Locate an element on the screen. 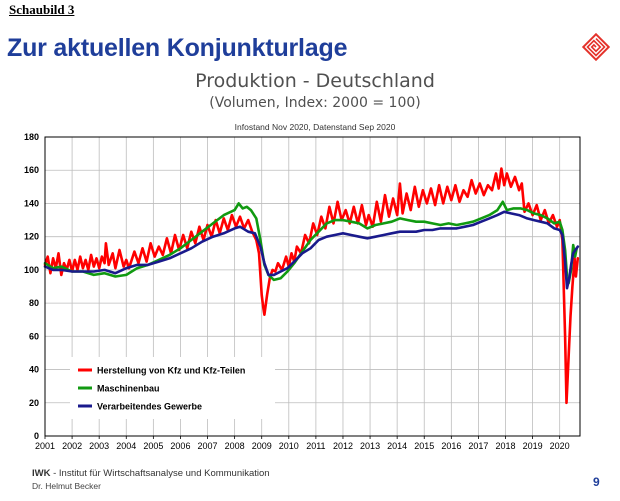 The width and height of the screenshot is (620, 501). x-tick-label: 2008 is located at coordinates (235, 446).